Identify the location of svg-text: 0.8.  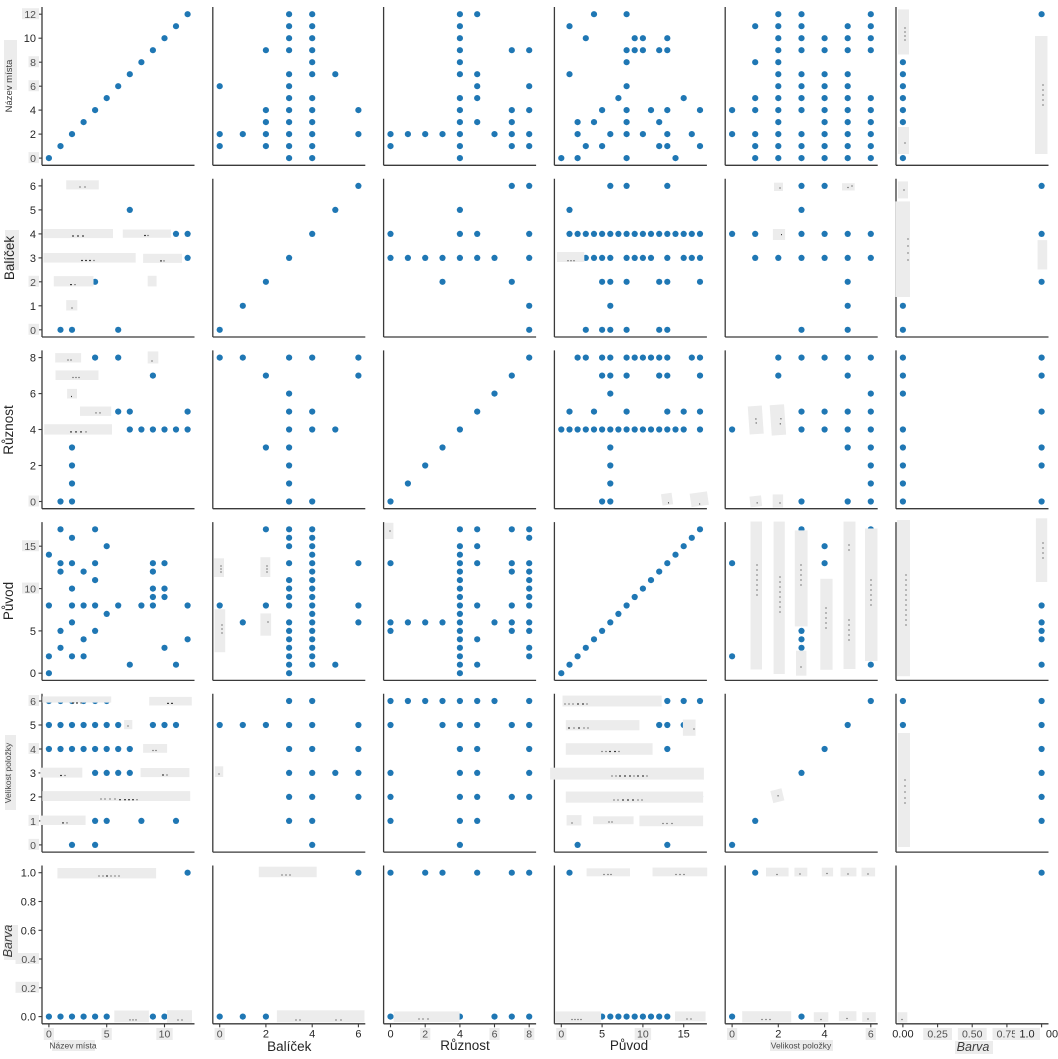
(28, 903).